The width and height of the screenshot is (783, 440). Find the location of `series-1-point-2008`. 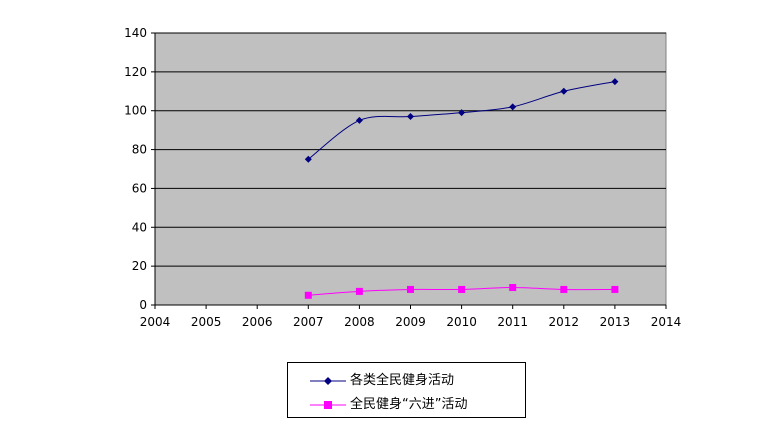

series-1-point-2008 is located at coordinates (359, 291).